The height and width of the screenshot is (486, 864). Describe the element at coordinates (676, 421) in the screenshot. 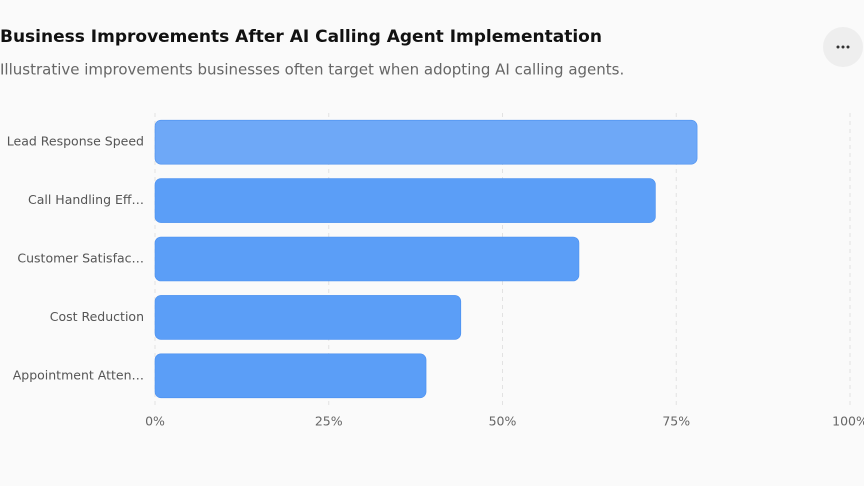

I see `x-tick-label: 75%` at that location.